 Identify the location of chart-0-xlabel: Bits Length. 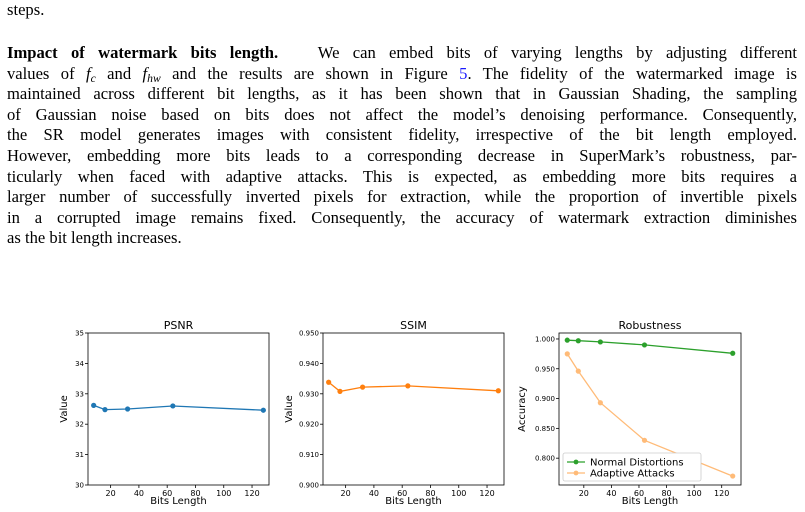
(178, 501).